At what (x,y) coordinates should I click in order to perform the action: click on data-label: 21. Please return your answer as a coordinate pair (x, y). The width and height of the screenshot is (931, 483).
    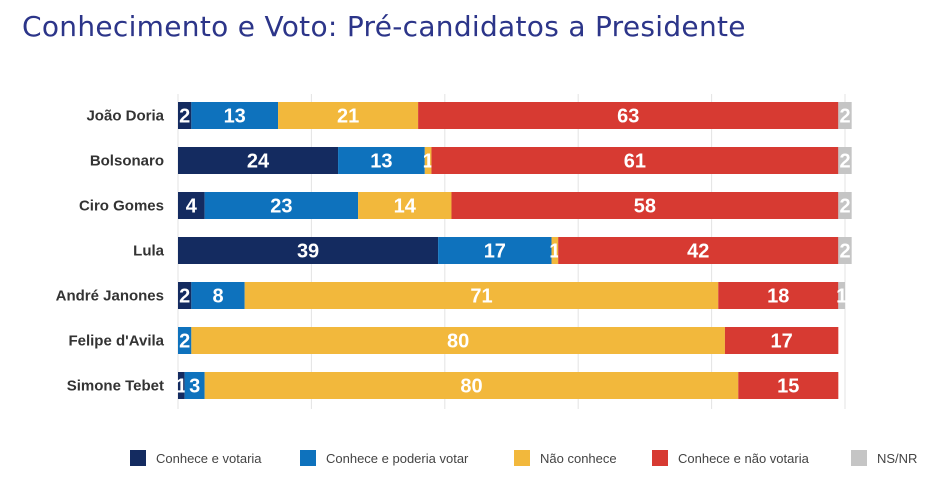
    Looking at the image, I should click on (348, 117).